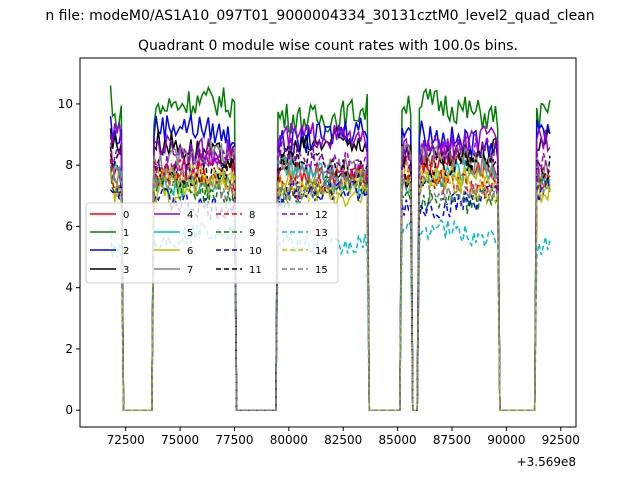 This screenshot has width=640, height=480. I want to click on legend-label-7: 7, so click(190, 270).